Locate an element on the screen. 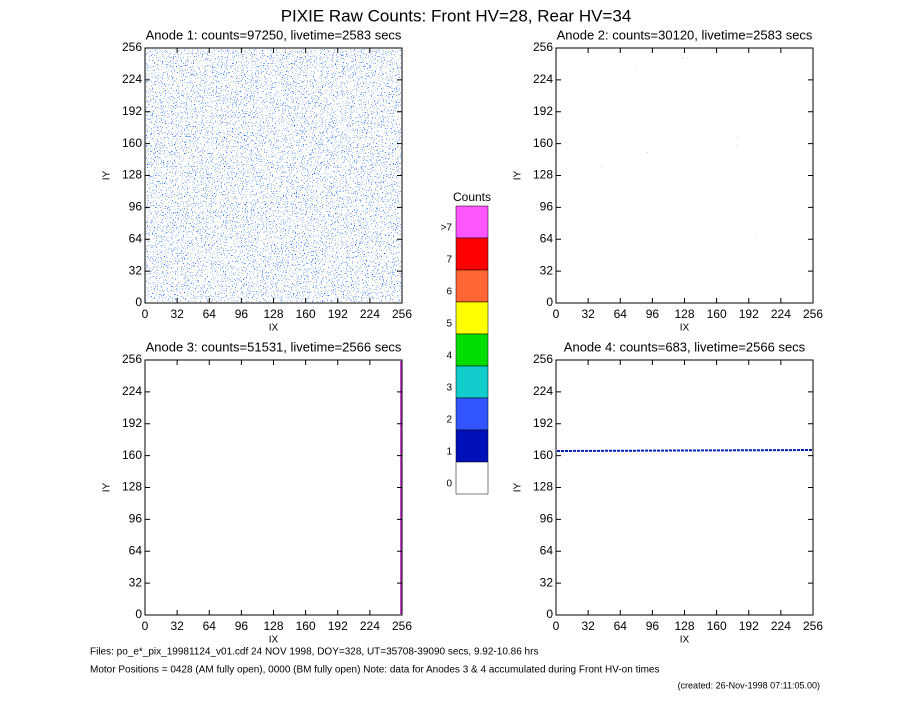  panel-title: Anode 4: counts=683, livetime=2566 secs is located at coordinates (685, 346).